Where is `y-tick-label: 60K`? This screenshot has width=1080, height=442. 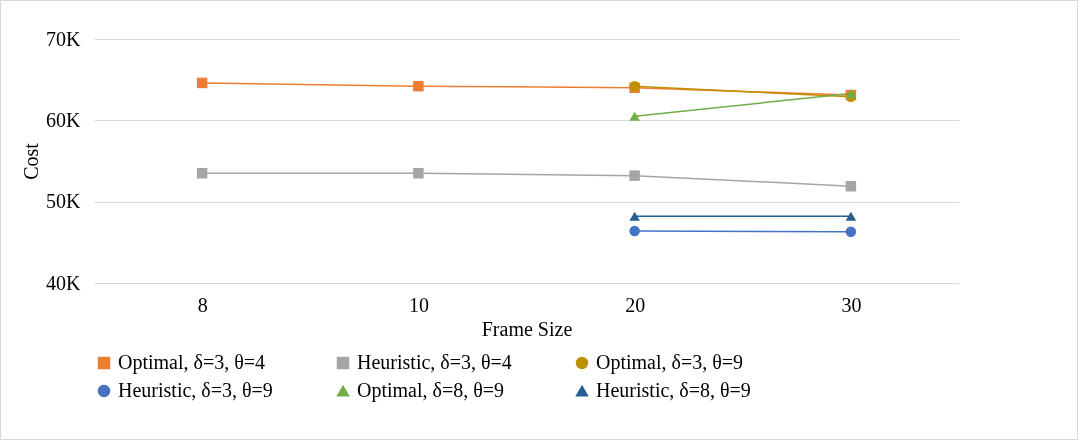 y-tick-label: 60K is located at coordinates (64, 119).